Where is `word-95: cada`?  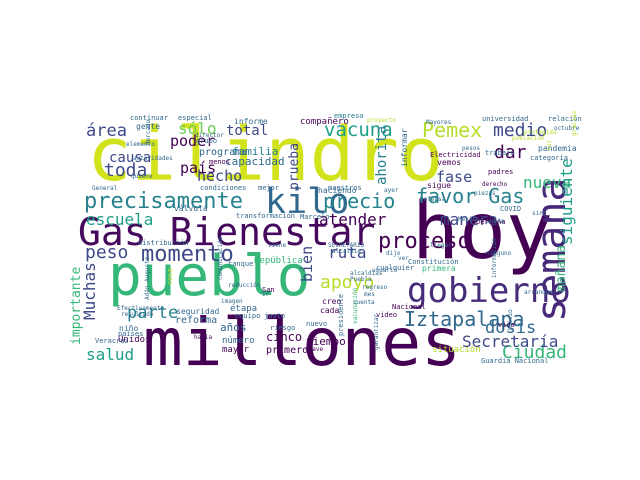 word-95: cada is located at coordinates (329, 310).